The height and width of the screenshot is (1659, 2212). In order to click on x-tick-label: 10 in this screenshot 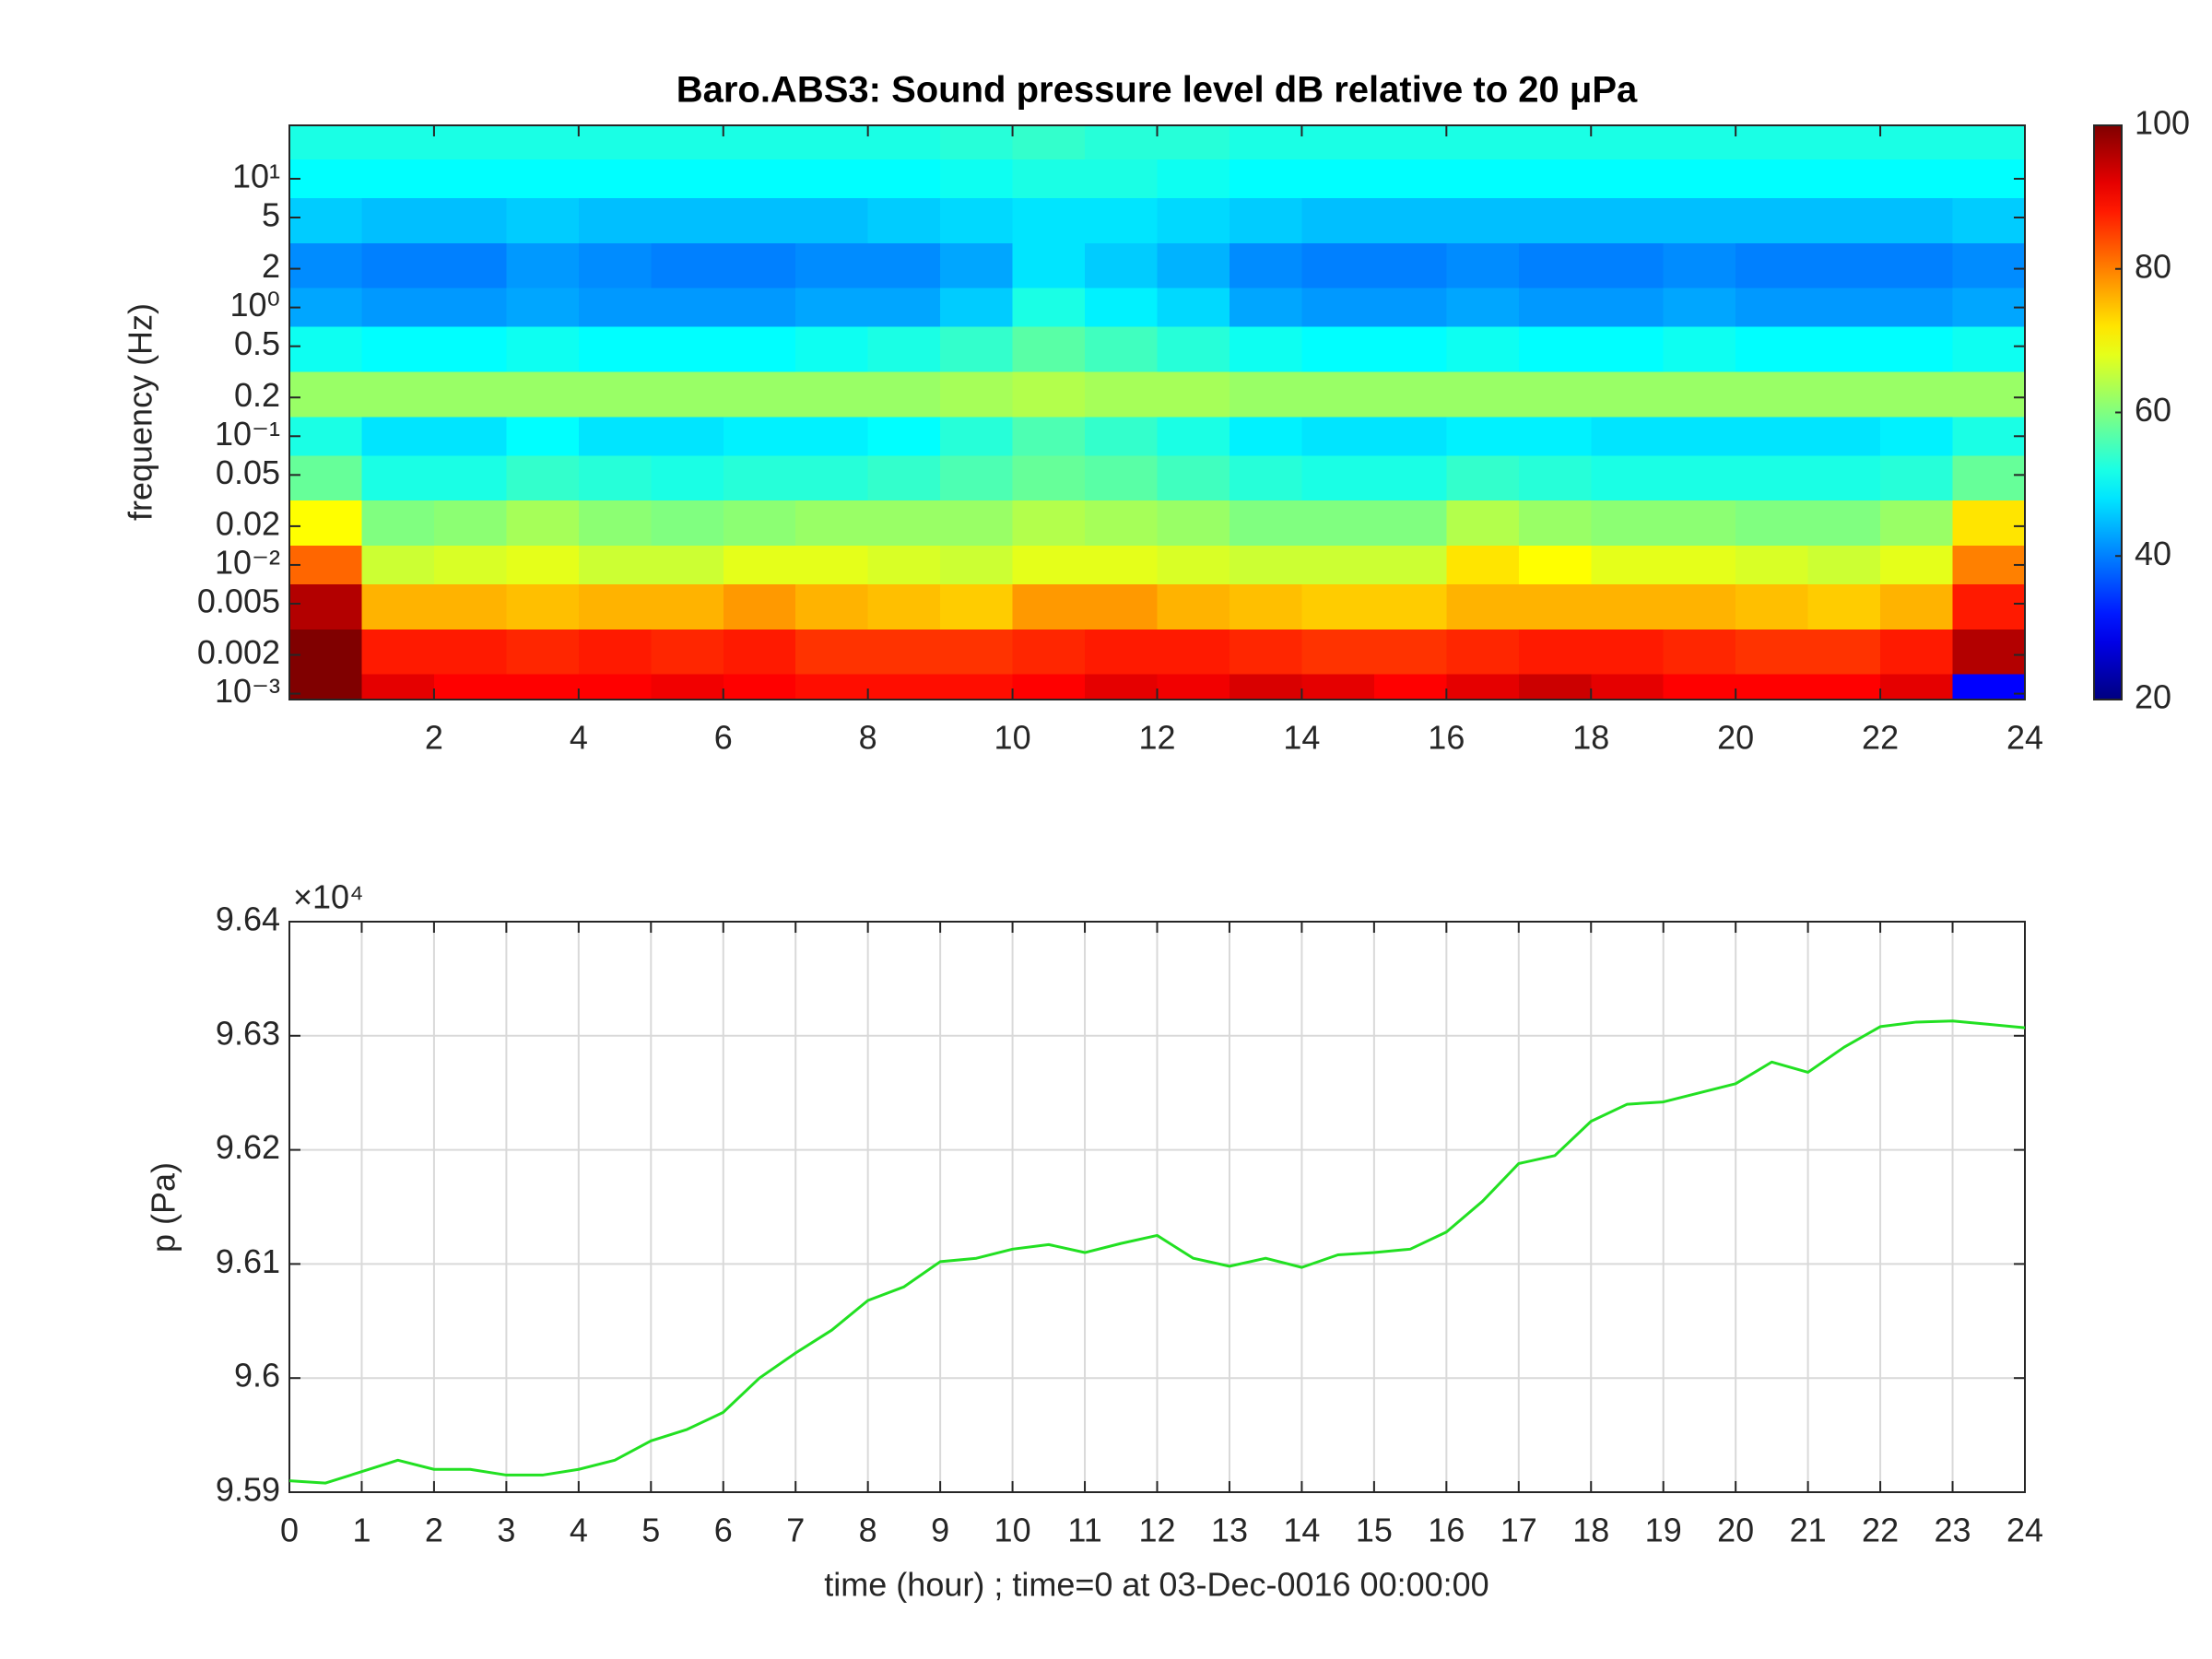, I will do `click(1012, 1530)`.